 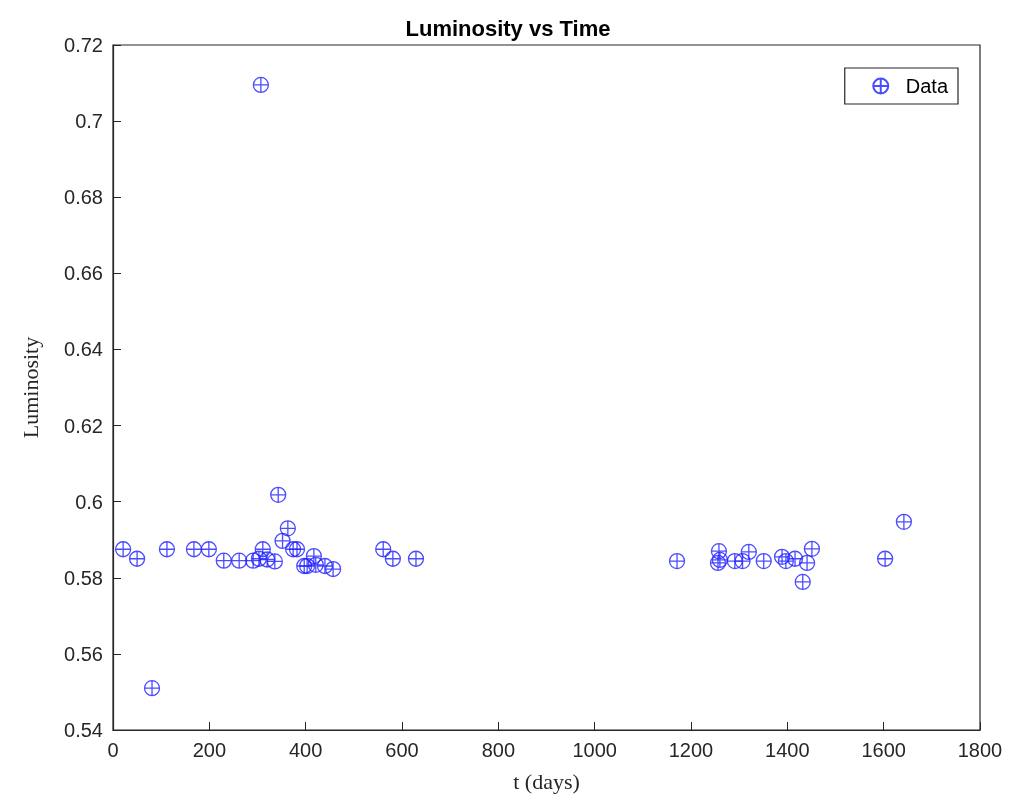 I want to click on chart-title: Luminosity vs Time, so click(x=508, y=28).